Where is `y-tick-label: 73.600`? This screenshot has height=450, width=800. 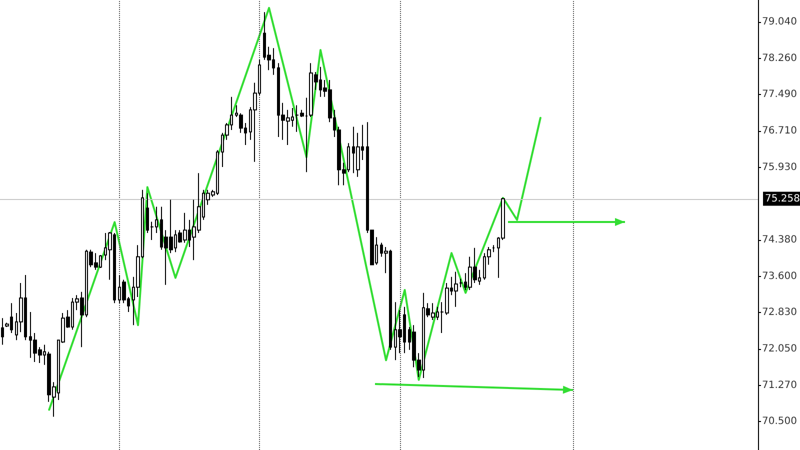 y-tick-label: 73.600 is located at coordinates (780, 276).